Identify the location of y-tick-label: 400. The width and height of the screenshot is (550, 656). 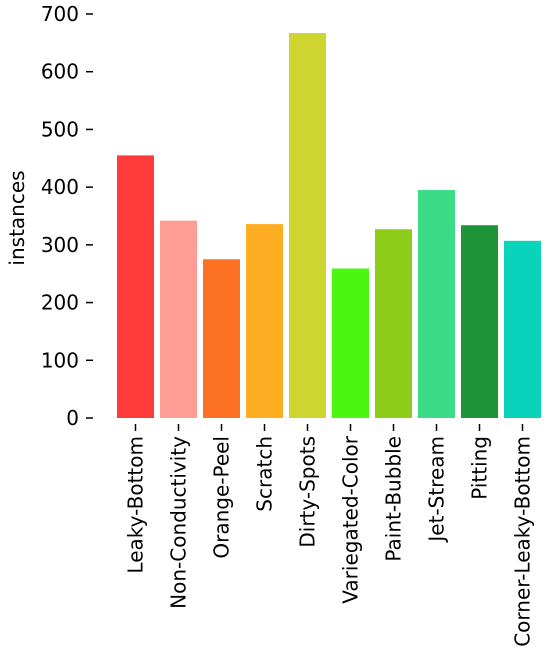
(60, 187).